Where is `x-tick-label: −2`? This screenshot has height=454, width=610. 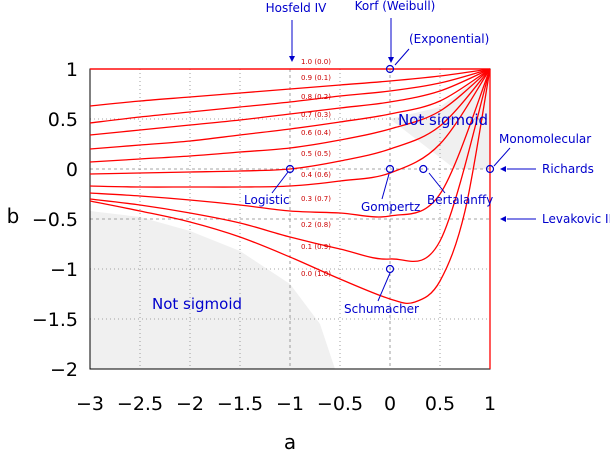 x-tick-label: −2 is located at coordinates (190, 404).